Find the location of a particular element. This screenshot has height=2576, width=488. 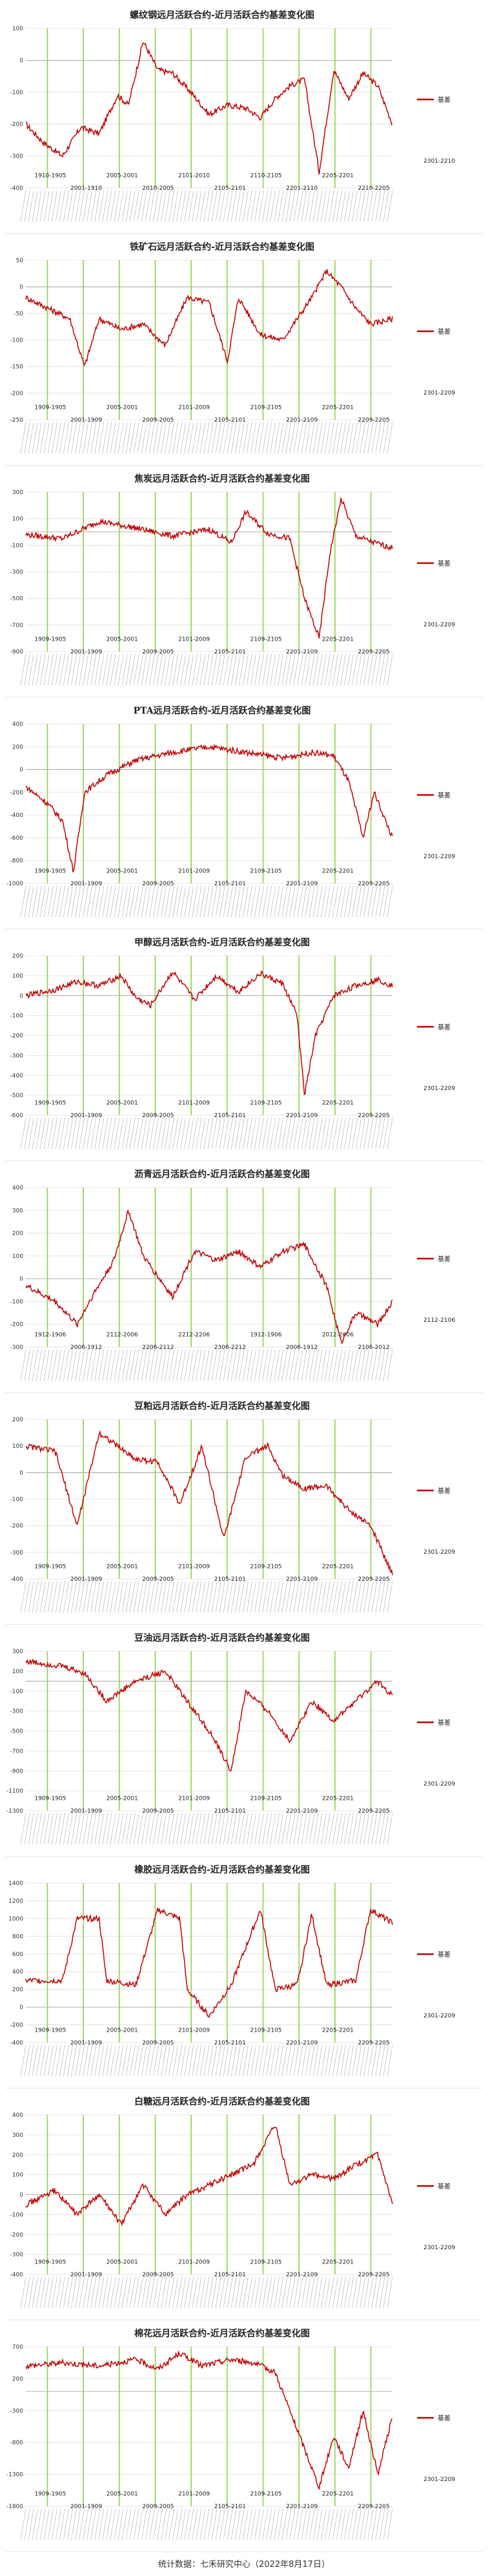

period-label: 2209-2205 is located at coordinates (374, 1116).